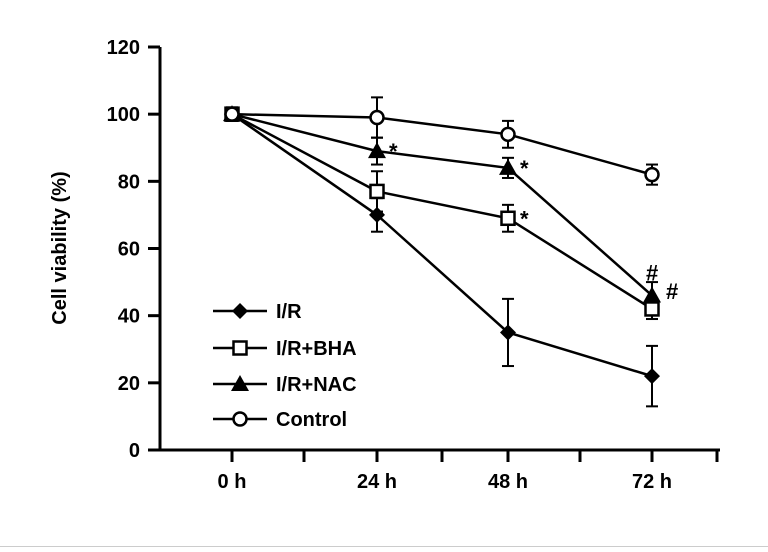 This screenshot has width=768, height=552. I want to click on legend-item-control: Control, so click(280, 420).